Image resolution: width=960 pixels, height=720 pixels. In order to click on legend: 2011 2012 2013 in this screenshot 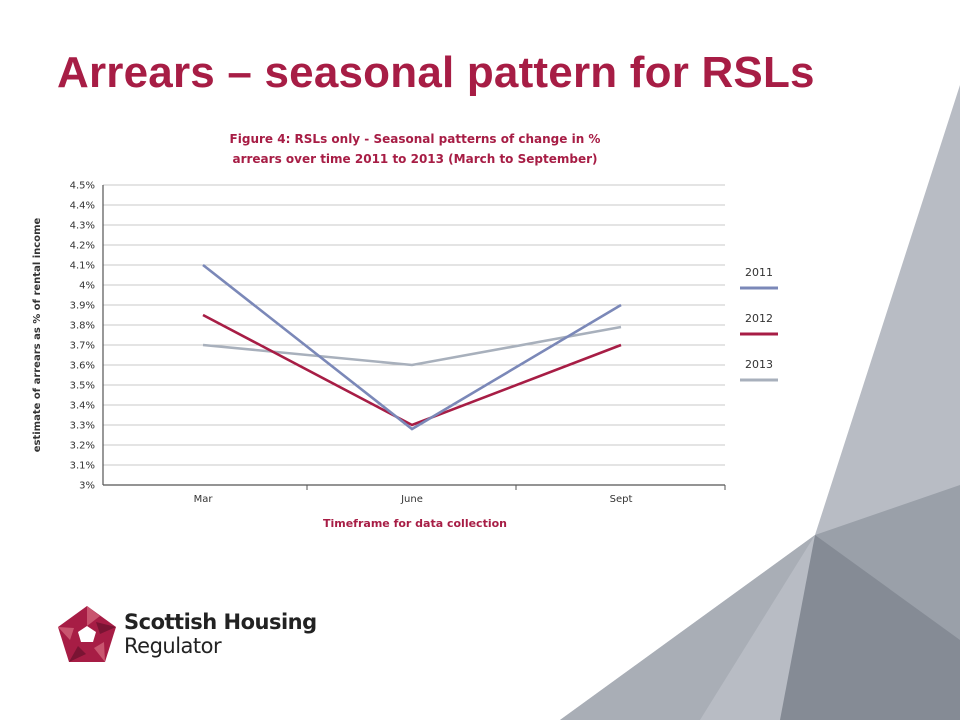, I will do `click(759, 324)`.